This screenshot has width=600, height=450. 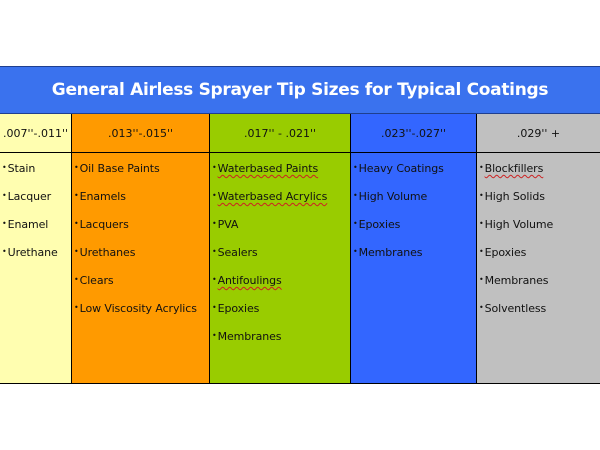 What do you see at coordinates (398, 168) in the screenshot?
I see `list-item: •Heavy Coatings` at bounding box center [398, 168].